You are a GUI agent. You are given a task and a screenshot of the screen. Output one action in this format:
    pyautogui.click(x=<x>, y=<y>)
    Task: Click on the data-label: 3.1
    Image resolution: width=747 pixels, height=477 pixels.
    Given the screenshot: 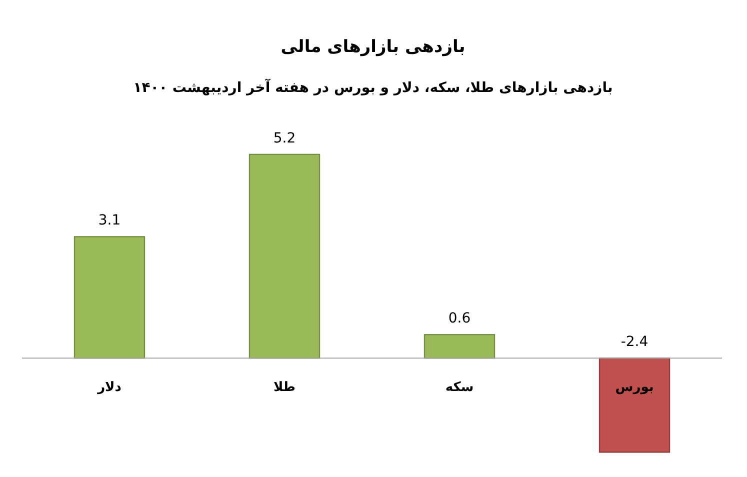 What is the action you would take?
    pyautogui.click(x=109, y=220)
    